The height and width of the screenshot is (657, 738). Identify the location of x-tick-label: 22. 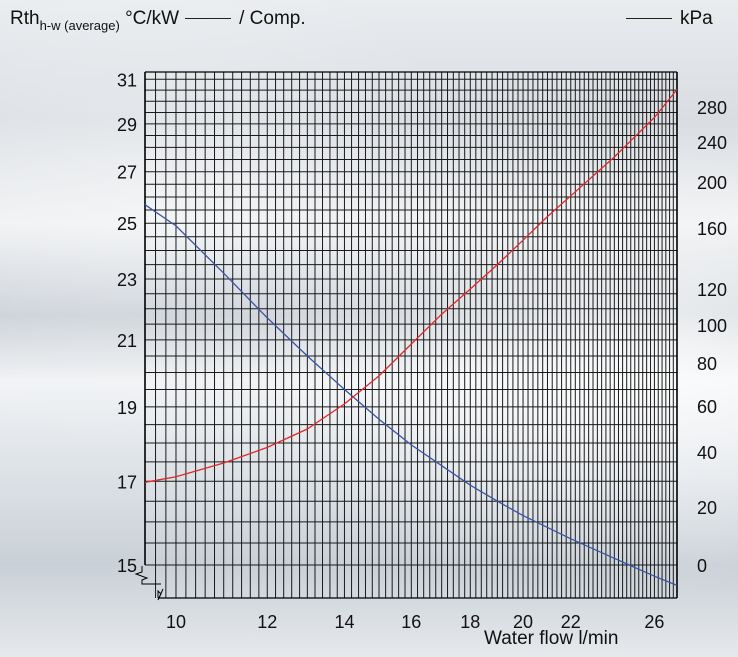
(571, 622).